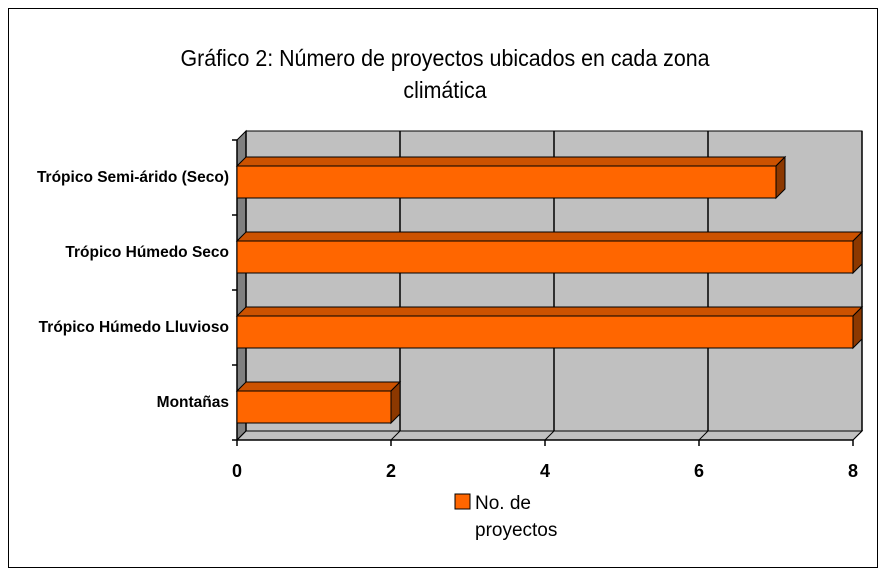  What do you see at coordinates (147, 252) in the screenshot?
I see `y-tick-label: Trópico Húmedo Seco` at bounding box center [147, 252].